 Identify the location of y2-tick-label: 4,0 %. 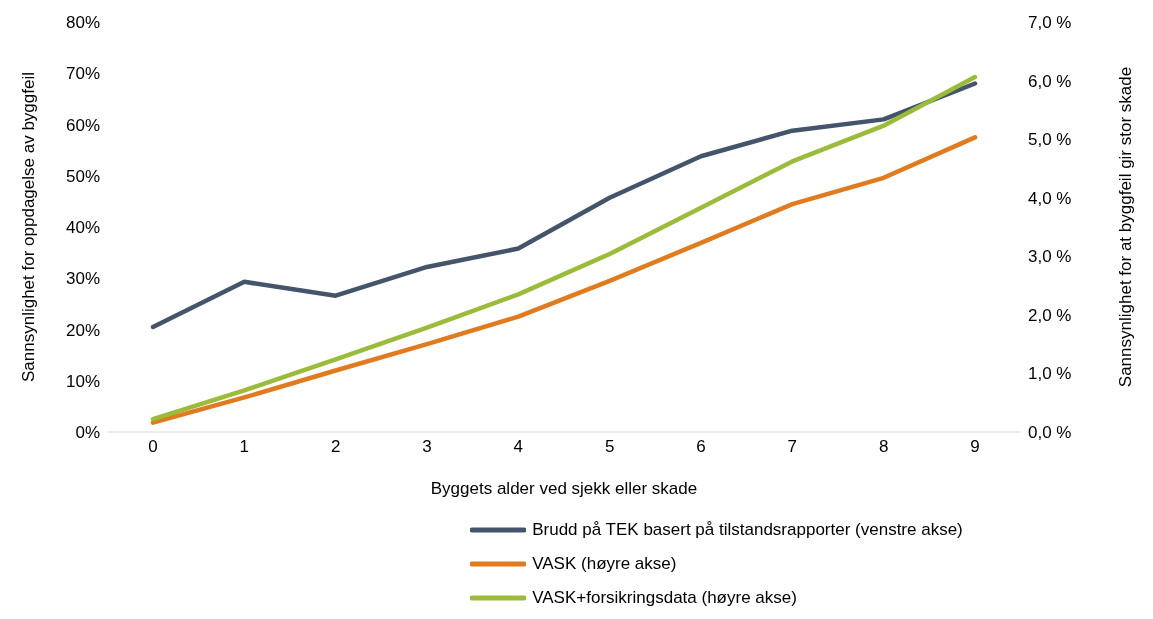
(1050, 198).